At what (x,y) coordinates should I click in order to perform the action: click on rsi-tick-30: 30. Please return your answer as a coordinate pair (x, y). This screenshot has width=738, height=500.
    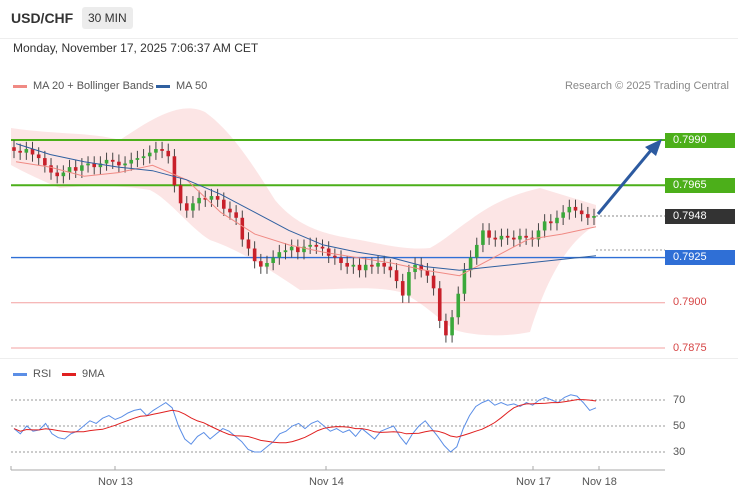
    Looking at the image, I should click on (679, 452).